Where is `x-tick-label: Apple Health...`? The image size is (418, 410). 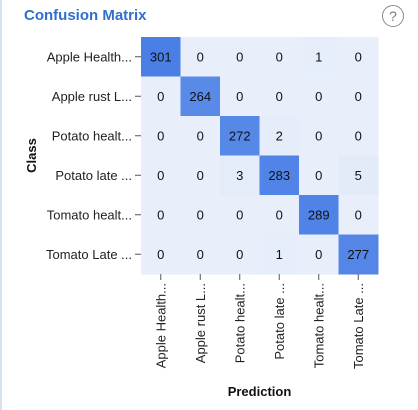
x-tick-label: Apple Health... is located at coordinates (160, 325).